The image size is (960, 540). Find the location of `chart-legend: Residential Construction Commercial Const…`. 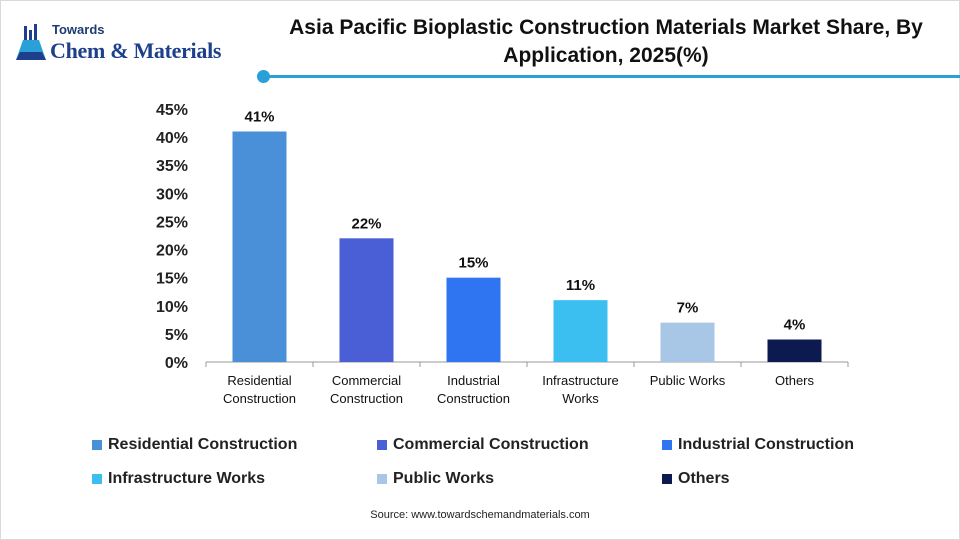

chart-legend: Residential Construction Commercial Const… is located at coordinates (512, 462).